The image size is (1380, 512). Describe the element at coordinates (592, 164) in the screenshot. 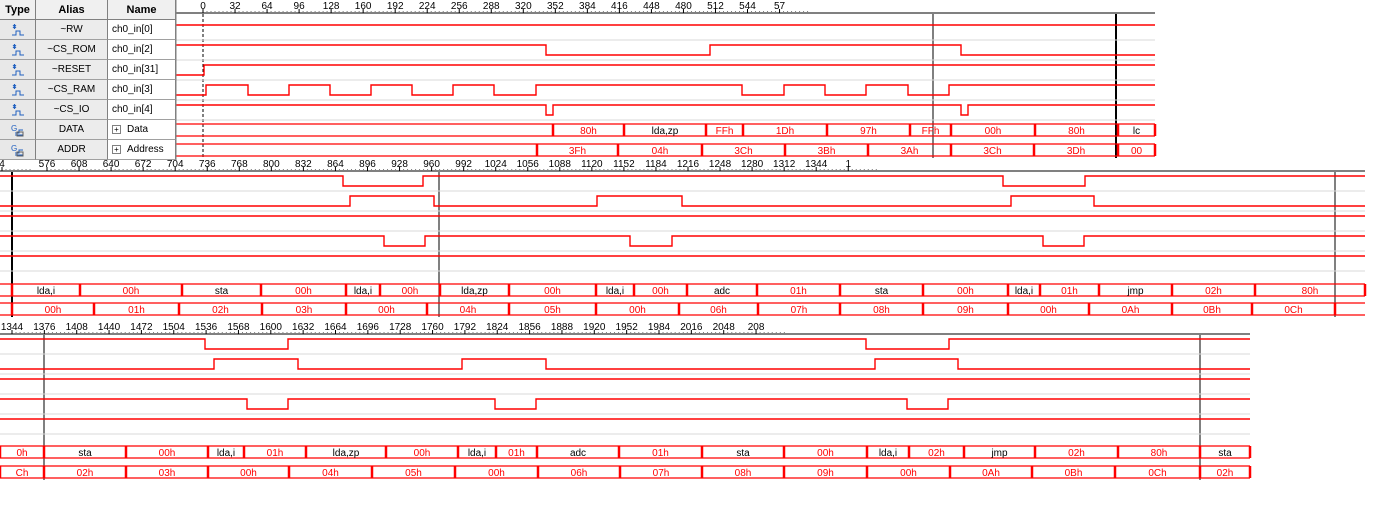

I see `ruler-label: 1120` at that location.